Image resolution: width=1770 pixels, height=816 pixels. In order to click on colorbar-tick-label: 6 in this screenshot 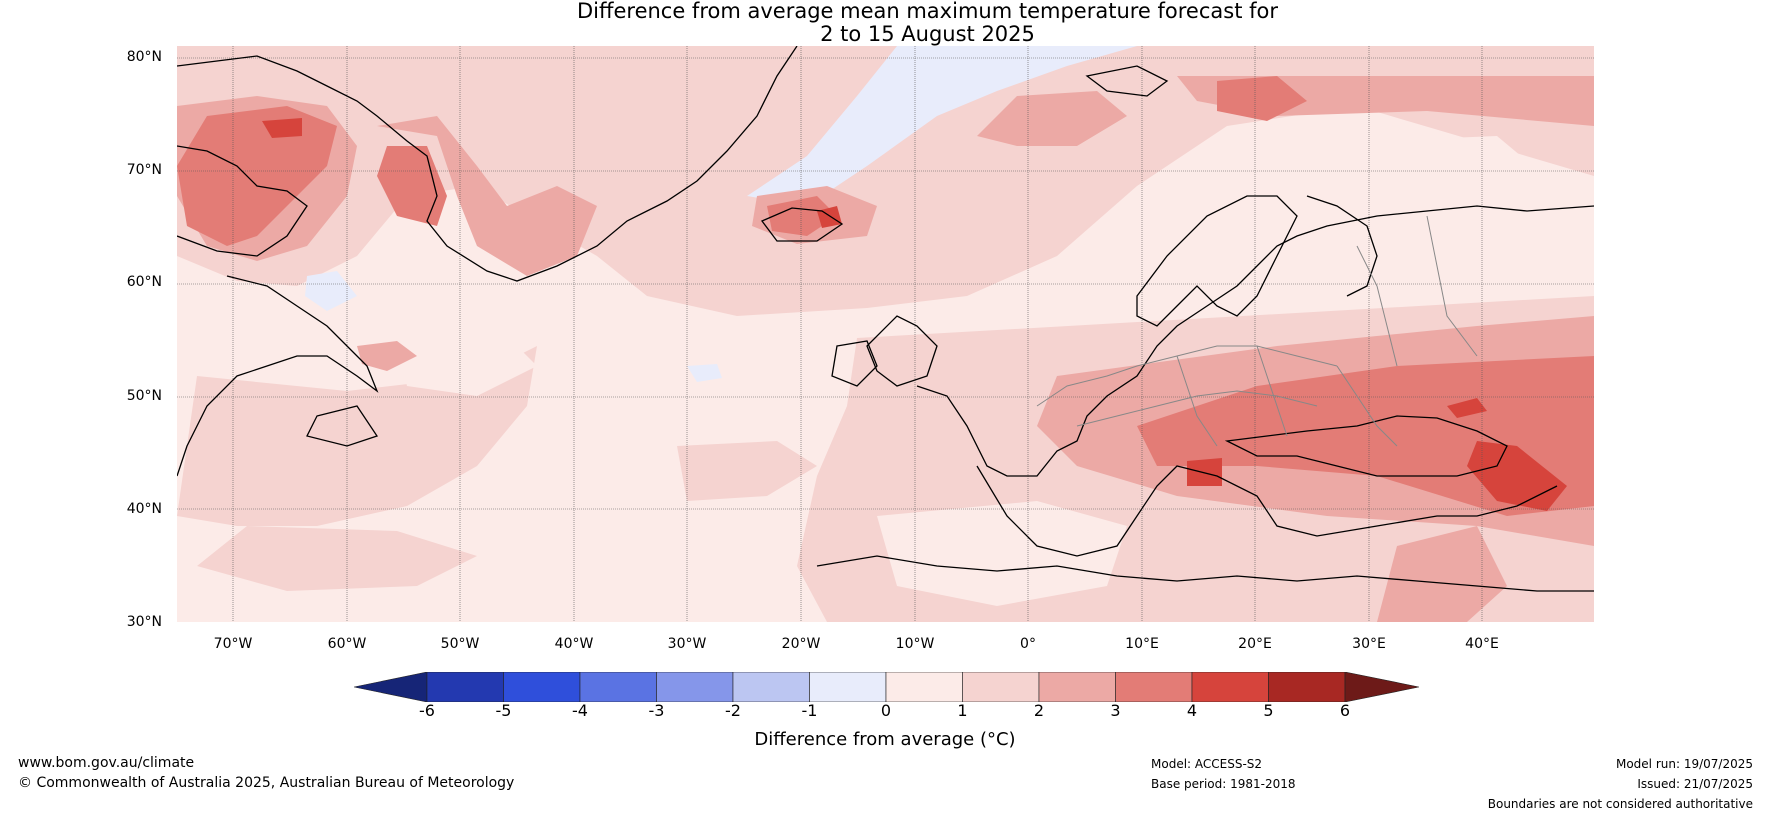, I will do `click(1345, 710)`.